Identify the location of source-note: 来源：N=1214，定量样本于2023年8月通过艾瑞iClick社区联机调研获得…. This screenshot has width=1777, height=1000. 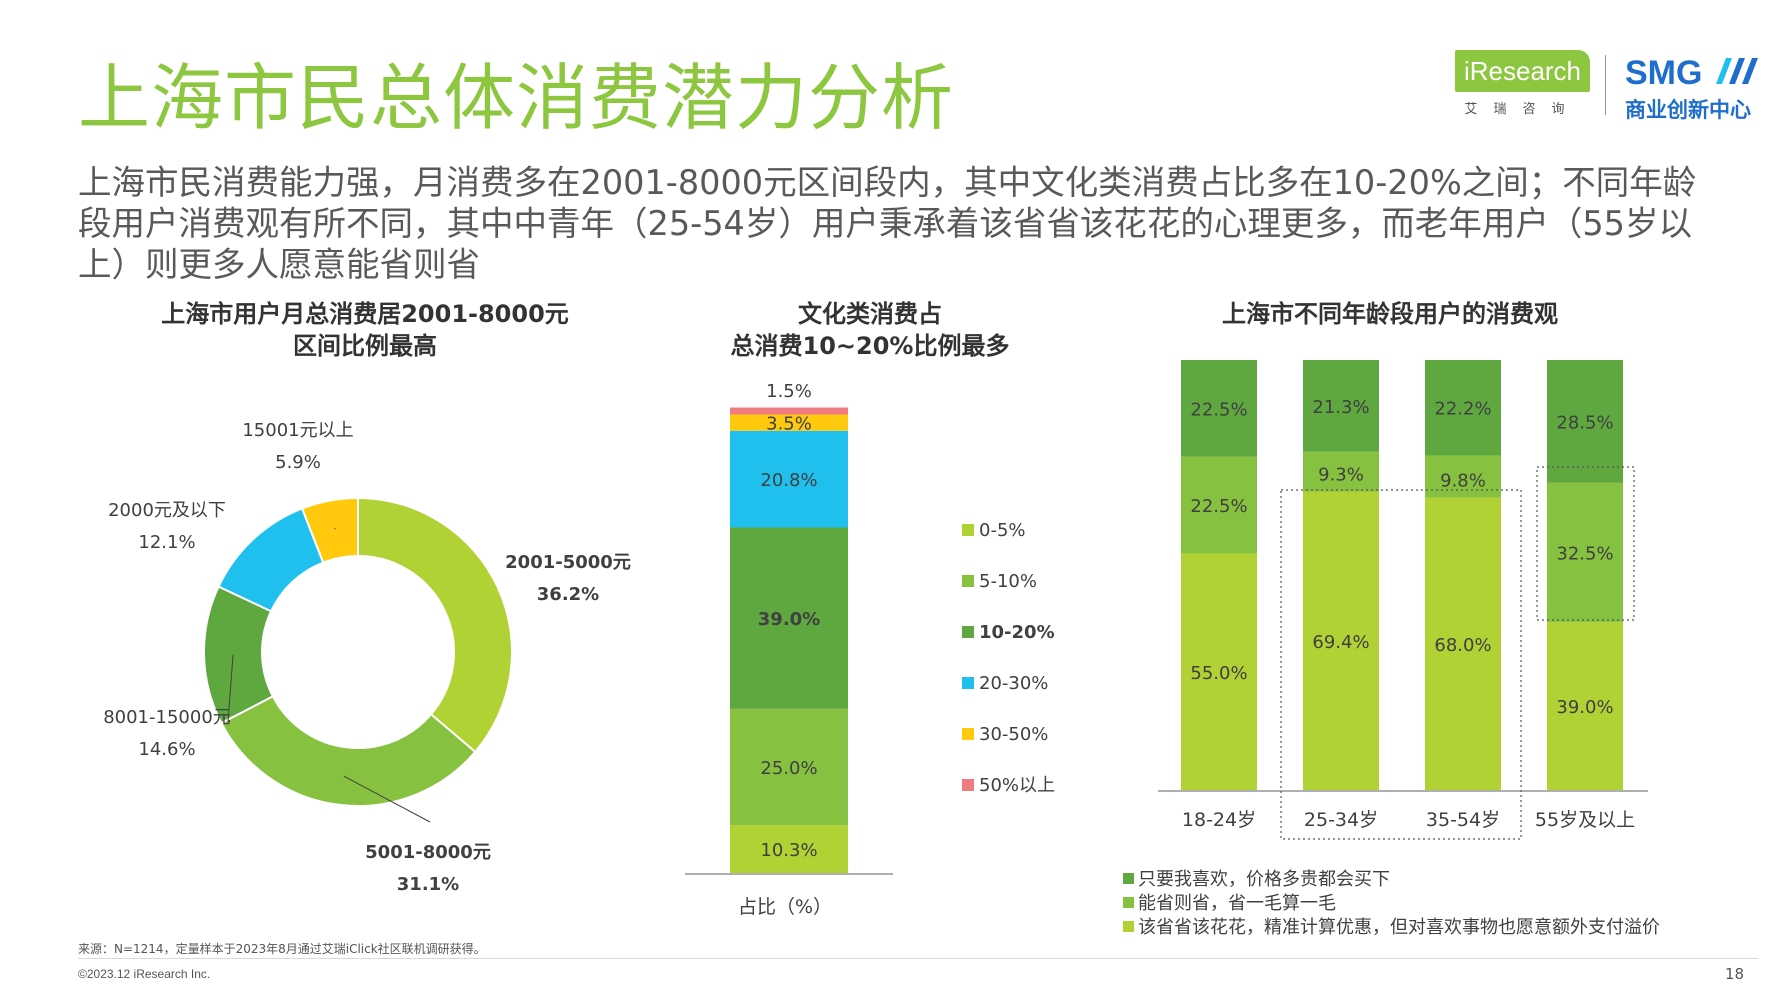
(282, 949).